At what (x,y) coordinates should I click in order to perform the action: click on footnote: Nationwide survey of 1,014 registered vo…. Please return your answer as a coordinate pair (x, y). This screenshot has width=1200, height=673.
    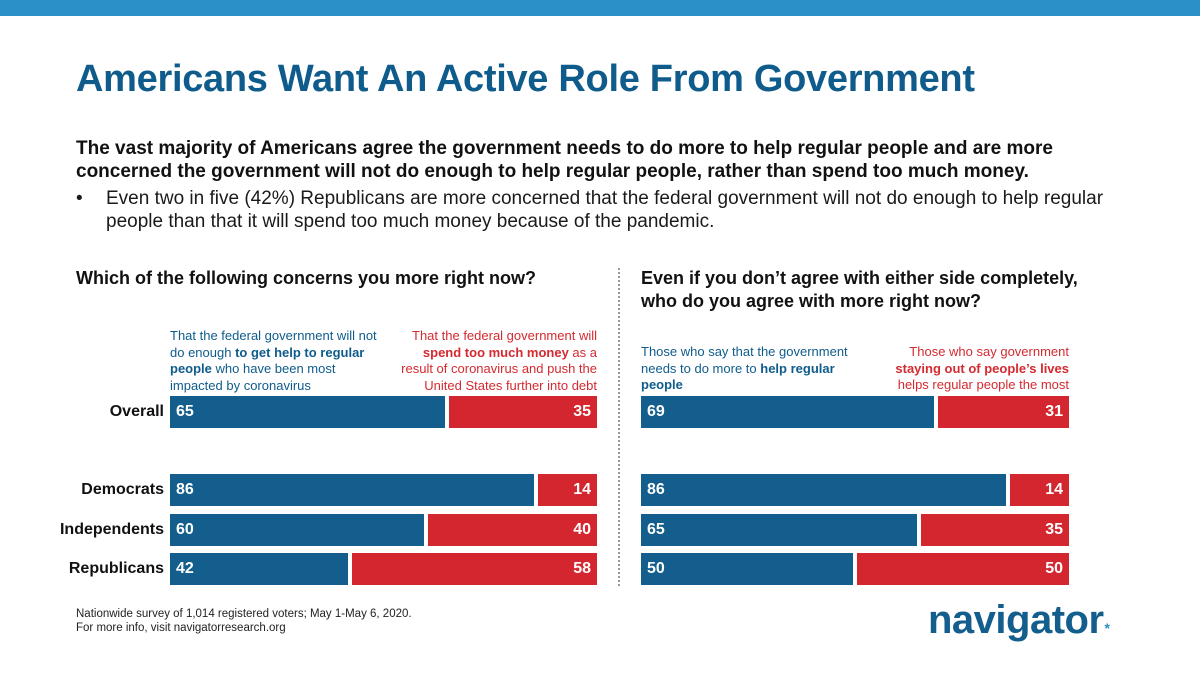
    Looking at the image, I should click on (244, 621).